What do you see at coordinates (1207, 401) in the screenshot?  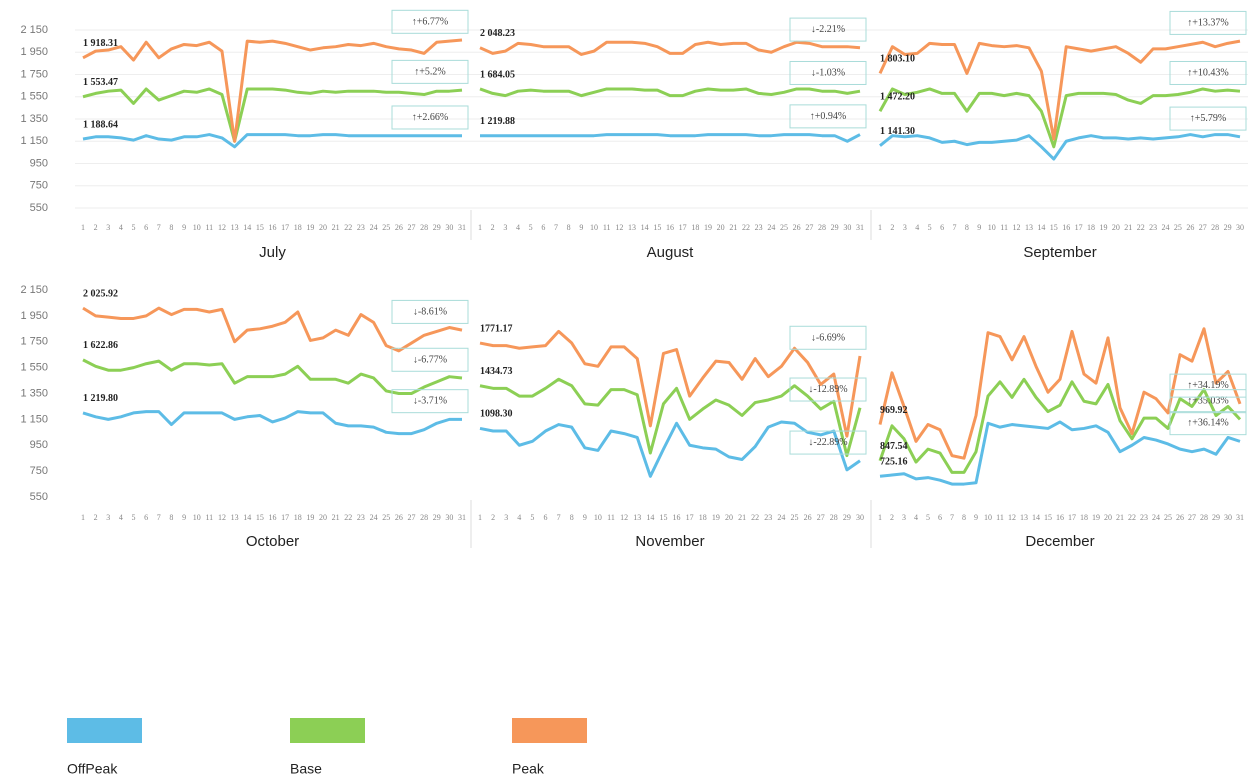 I see `change-label: ↑+35.03%` at bounding box center [1207, 401].